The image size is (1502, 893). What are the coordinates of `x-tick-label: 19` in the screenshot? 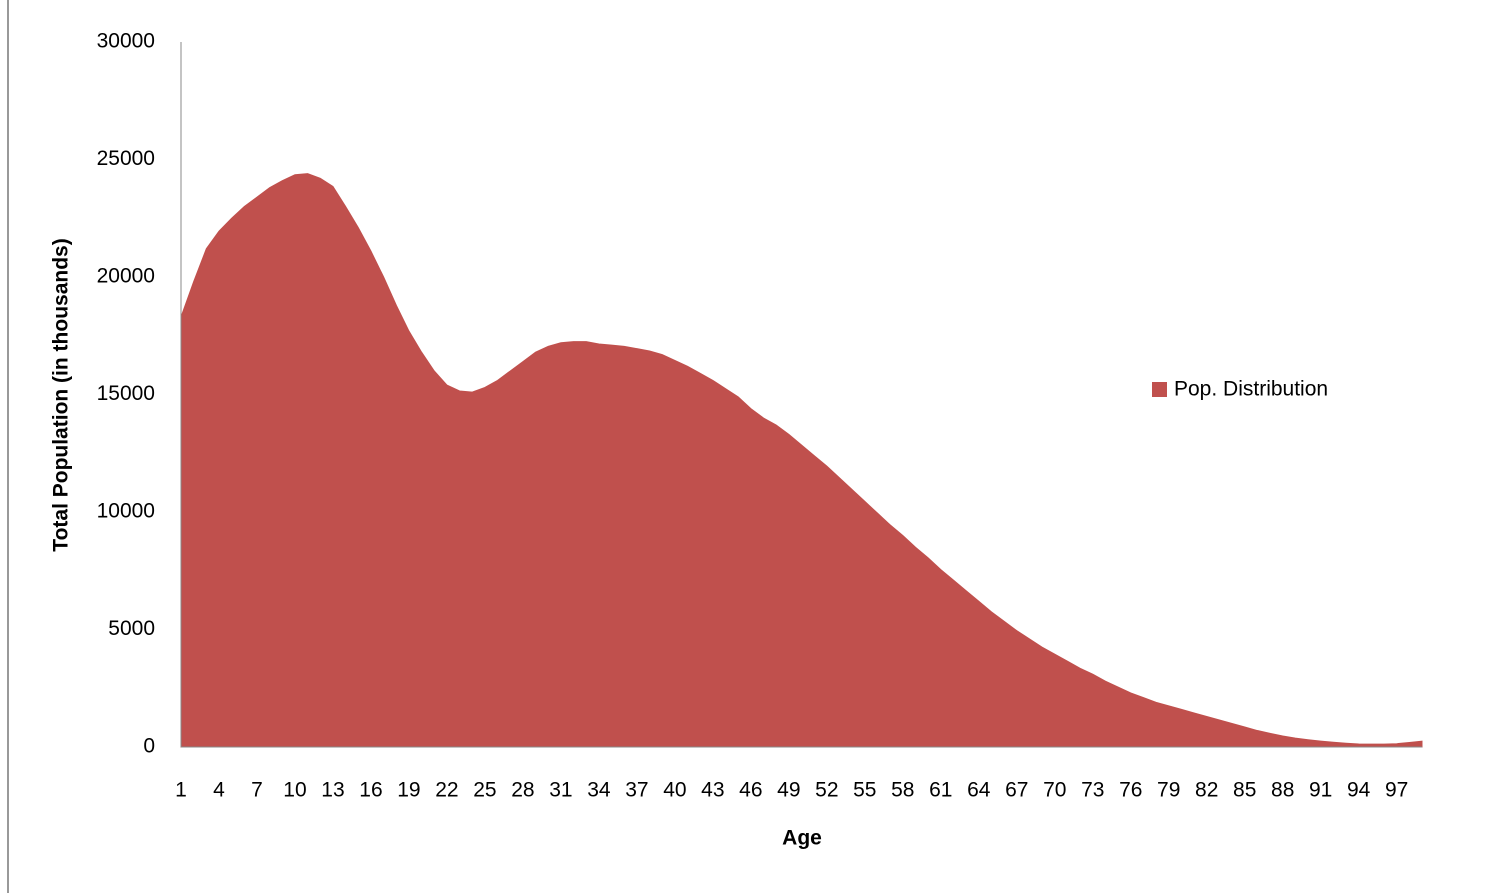 It's located at (408, 790).